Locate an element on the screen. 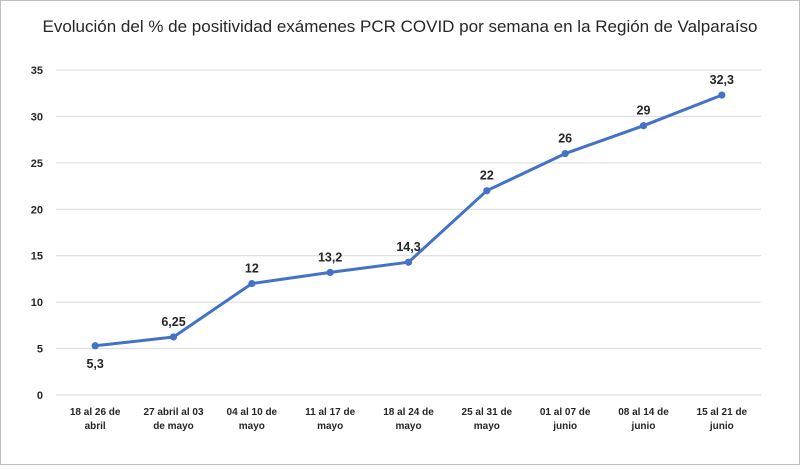 This screenshot has height=469, width=800. y-tick-label: 5 is located at coordinates (40, 350).